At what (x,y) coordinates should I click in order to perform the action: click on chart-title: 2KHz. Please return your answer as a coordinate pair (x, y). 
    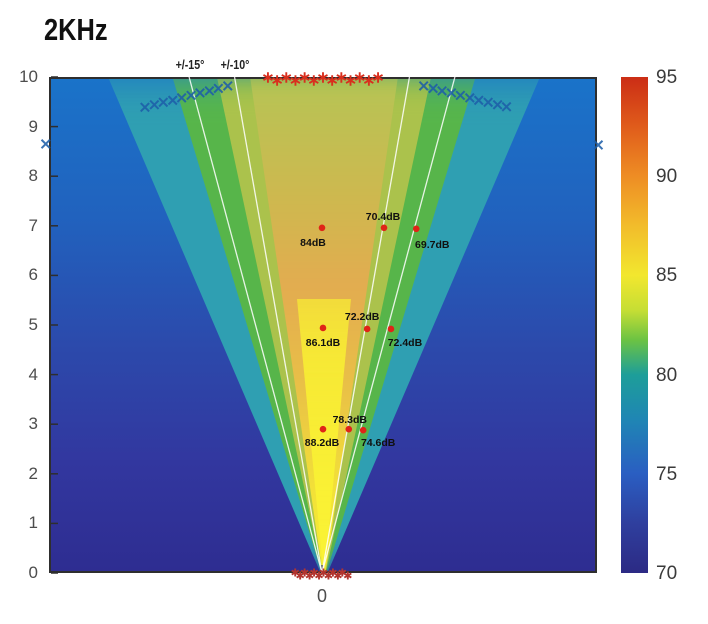
    Looking at the image, I should click on (76, 29).